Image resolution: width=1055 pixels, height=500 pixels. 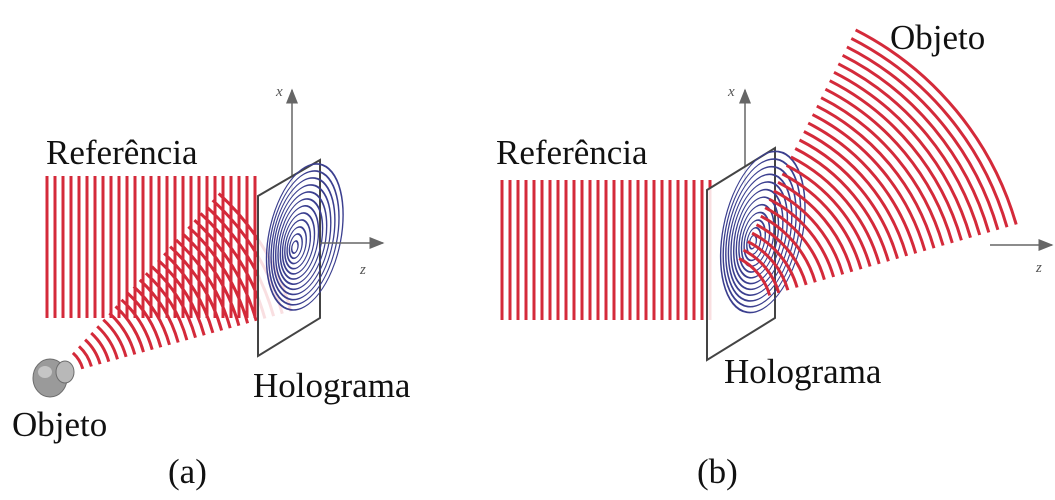 I want to click on hologram-label-a: Holograma, so click(x=332, y=385).